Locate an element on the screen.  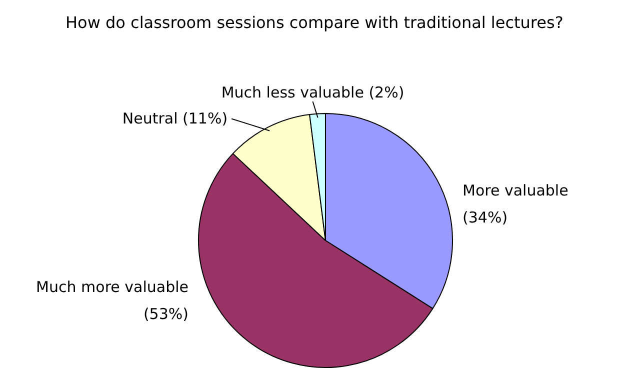
slice-label: More valuable is located at coordinates (515, 190).